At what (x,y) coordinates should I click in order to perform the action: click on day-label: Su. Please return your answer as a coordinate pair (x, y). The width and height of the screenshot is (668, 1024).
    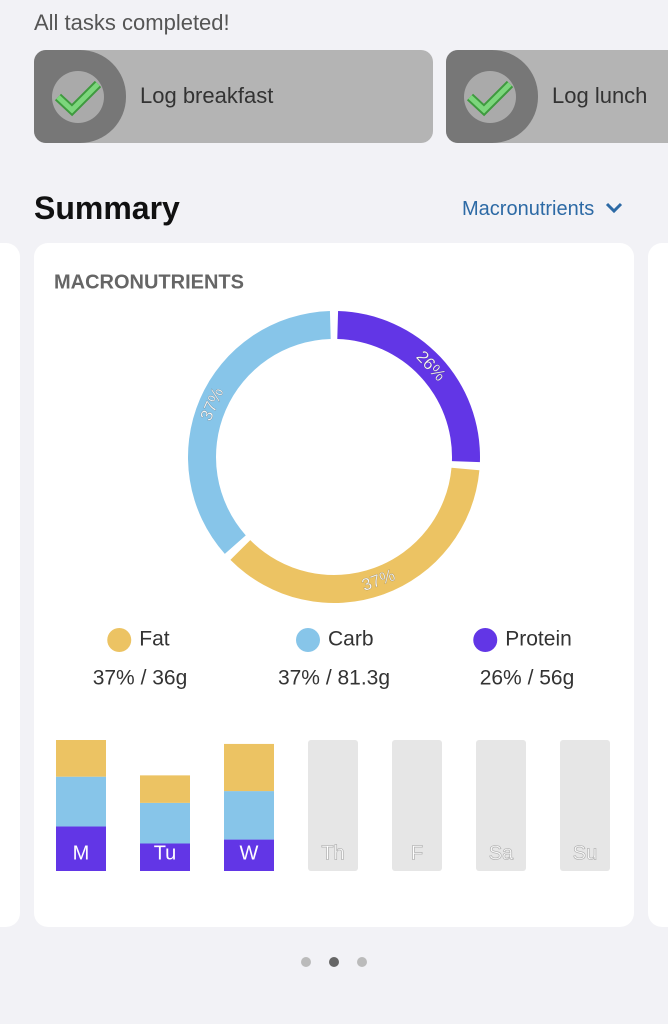
    Looking at the image, I should click on (585, 853).